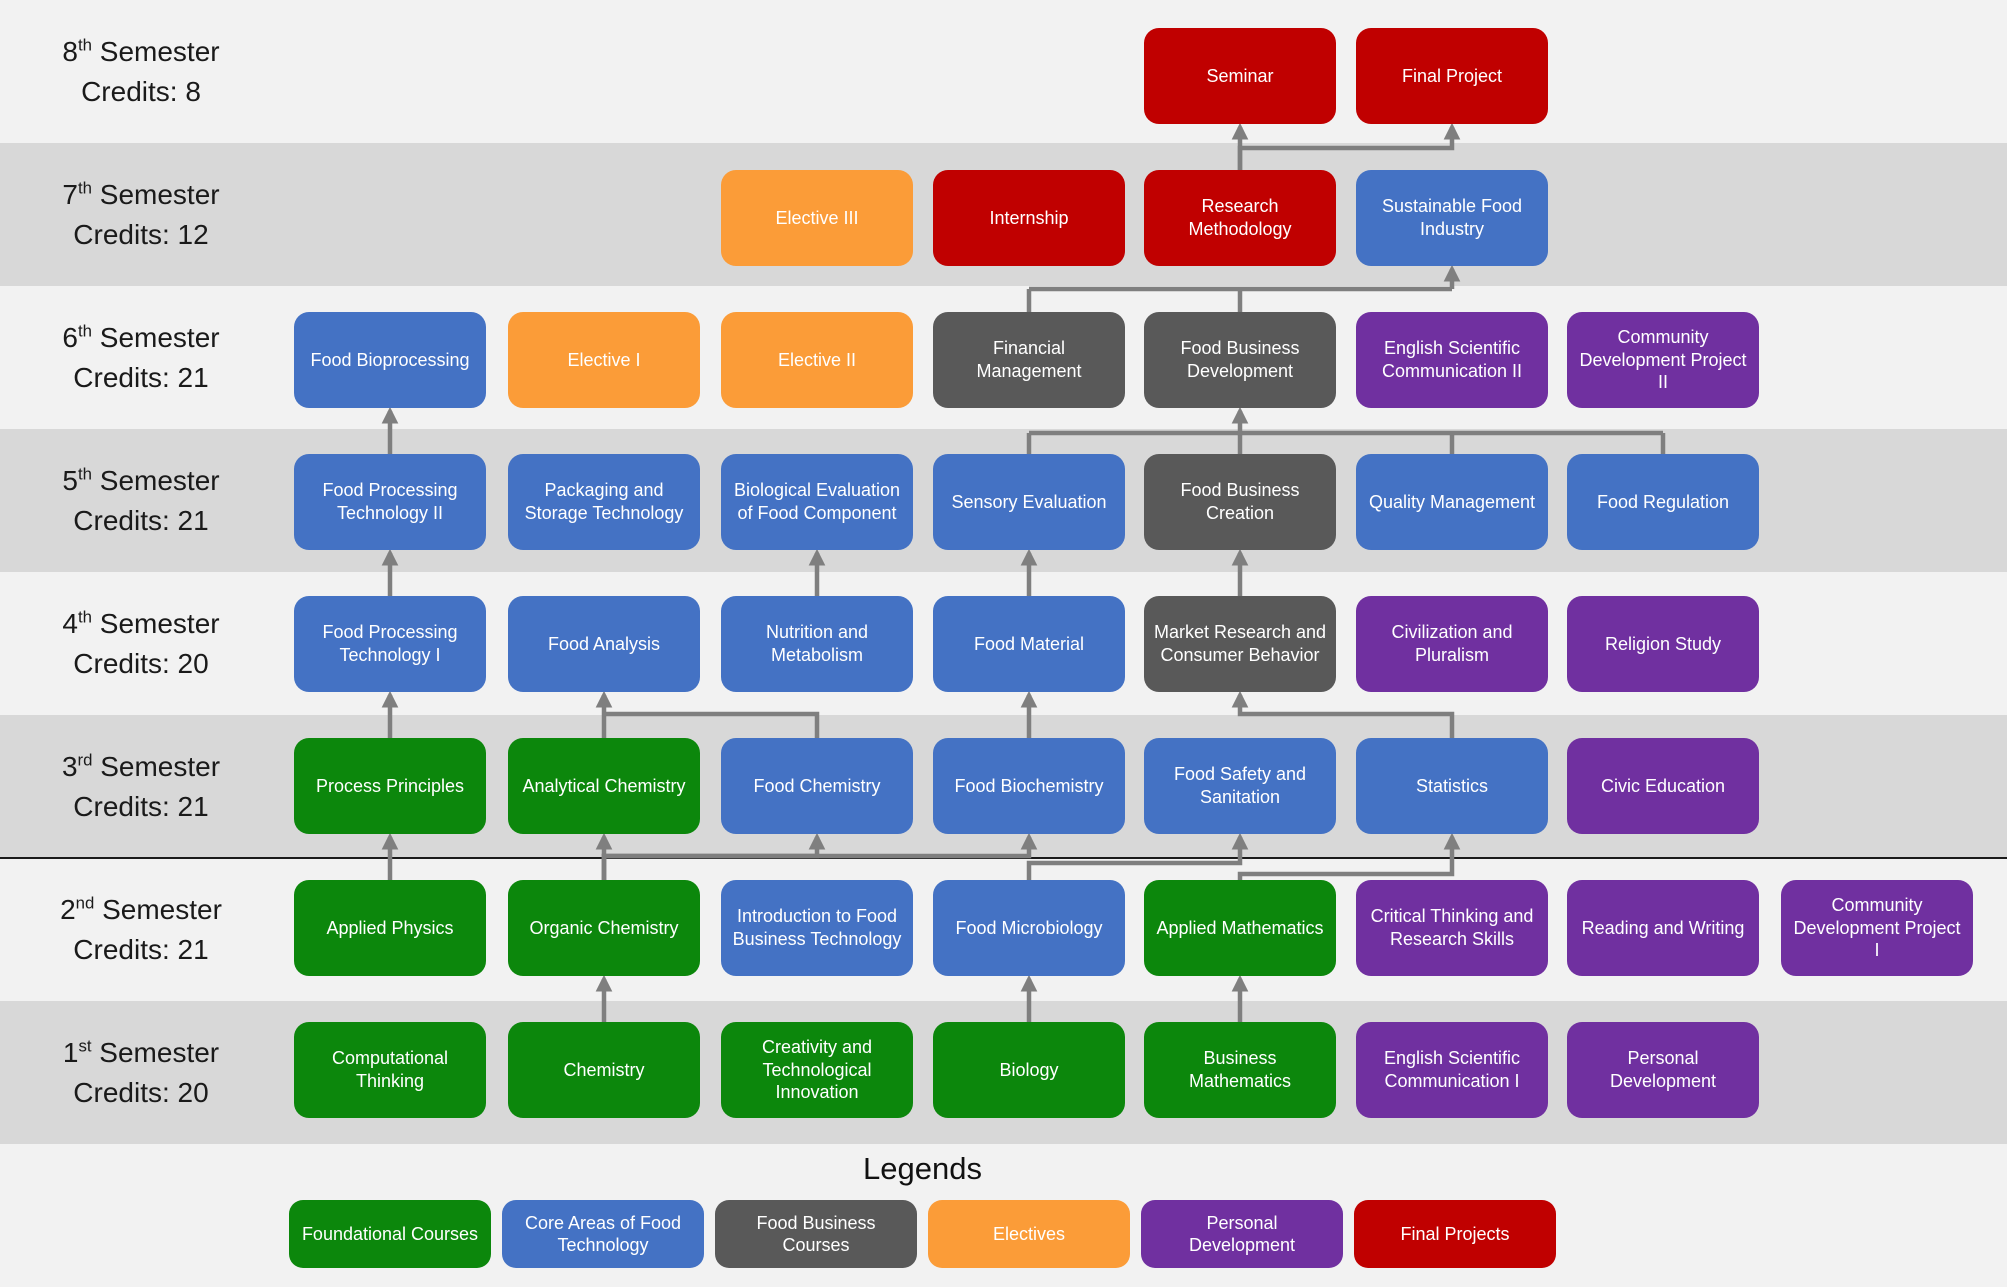 The height and width of the screenshot is (1287, 2007). Describe the element at coordinates (1343, 714) in the screenshot. I see `arrow-statistics-to-market-research-and-consumer-behavior` at that location.